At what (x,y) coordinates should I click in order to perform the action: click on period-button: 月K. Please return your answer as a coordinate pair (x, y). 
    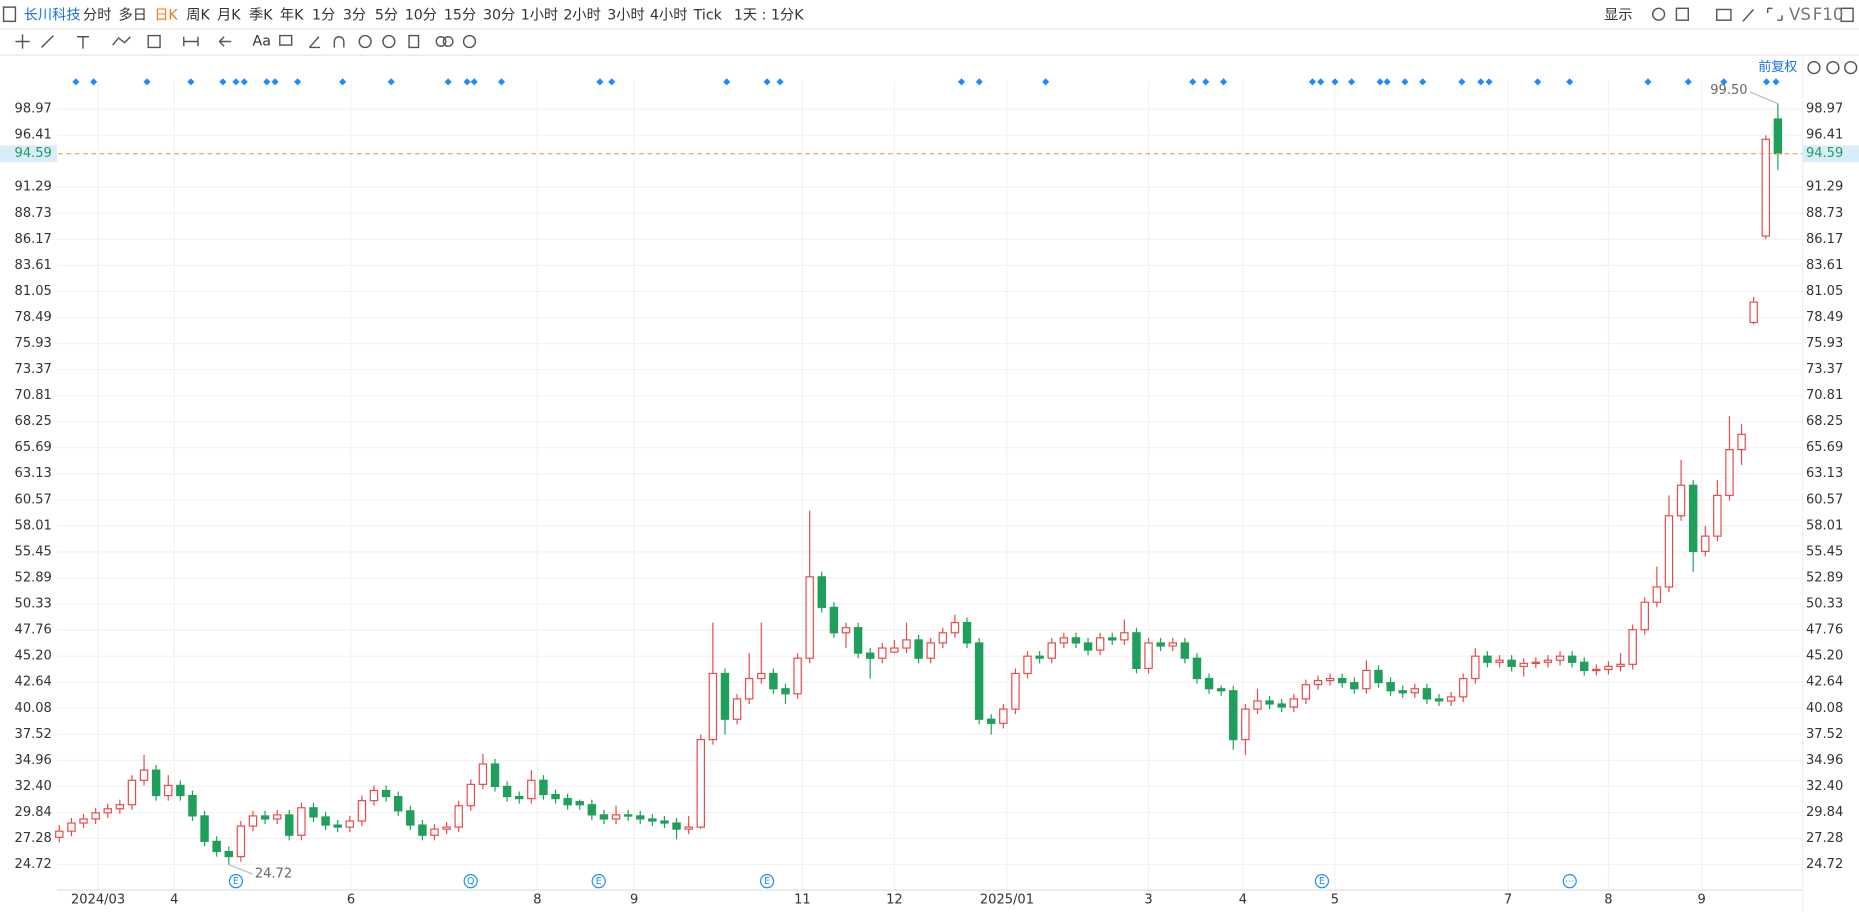
    Looking at the image, I should click on (229, 15).